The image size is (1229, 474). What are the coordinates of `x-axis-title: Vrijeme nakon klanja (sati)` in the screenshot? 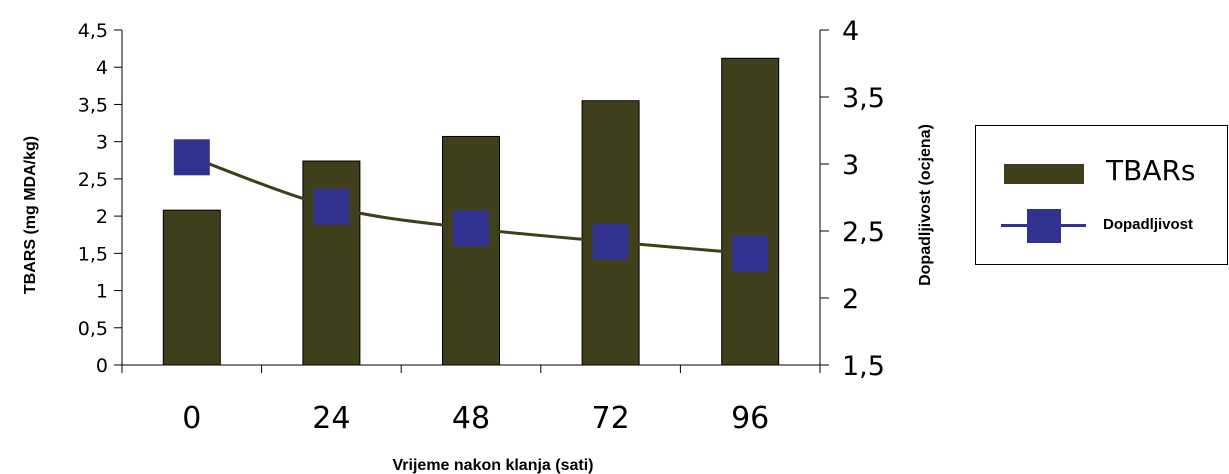 It's located at (493, 465).